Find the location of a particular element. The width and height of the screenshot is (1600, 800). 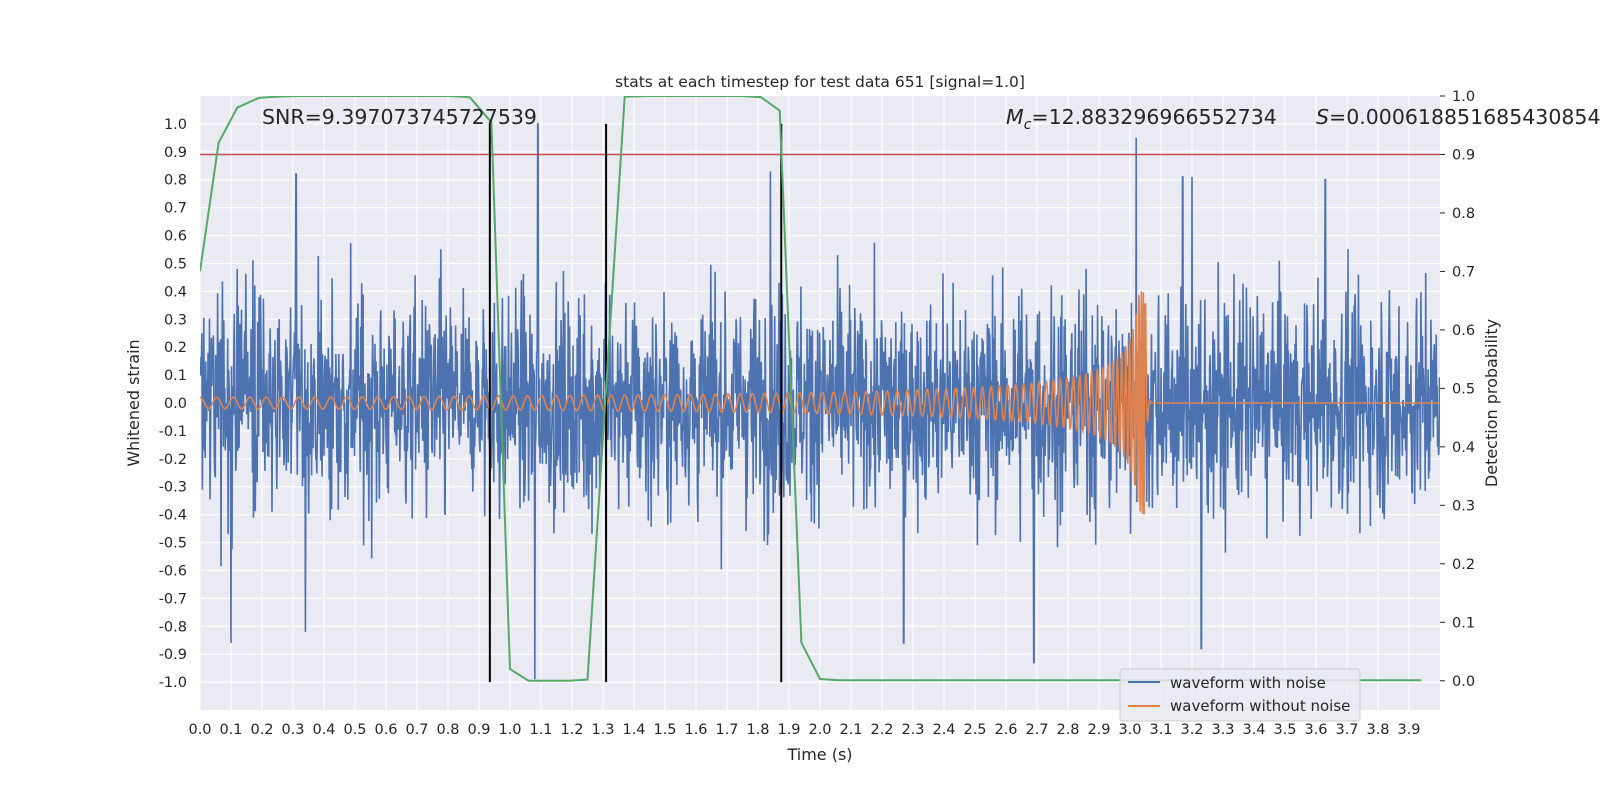

x-tick-label: 2.9 is located at coordinates (1098, 730).